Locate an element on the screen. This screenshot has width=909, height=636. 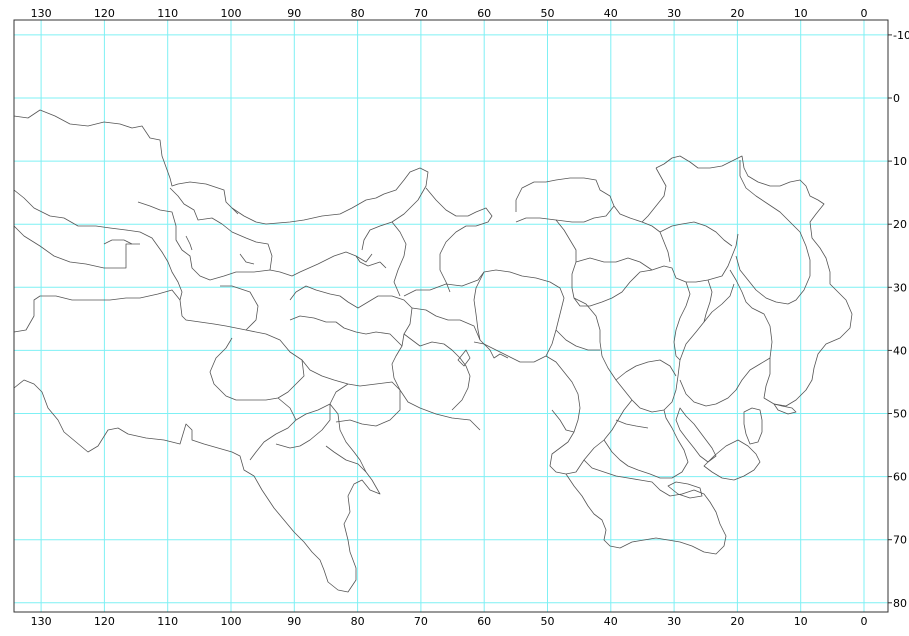
y-tick-label: 70 is located at coordinates (900, 540).